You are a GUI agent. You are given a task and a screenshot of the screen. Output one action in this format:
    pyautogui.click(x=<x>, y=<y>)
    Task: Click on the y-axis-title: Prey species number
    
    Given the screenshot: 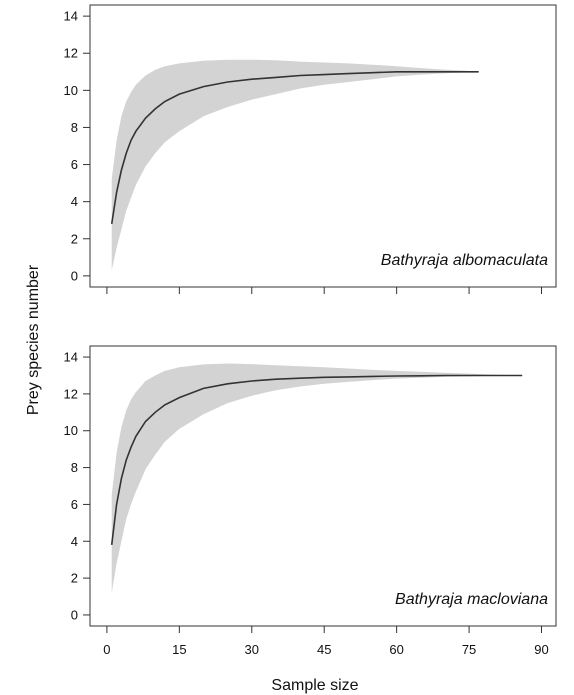 What is the action you would take?
    pyautogui.click(x=33, y=339)
    